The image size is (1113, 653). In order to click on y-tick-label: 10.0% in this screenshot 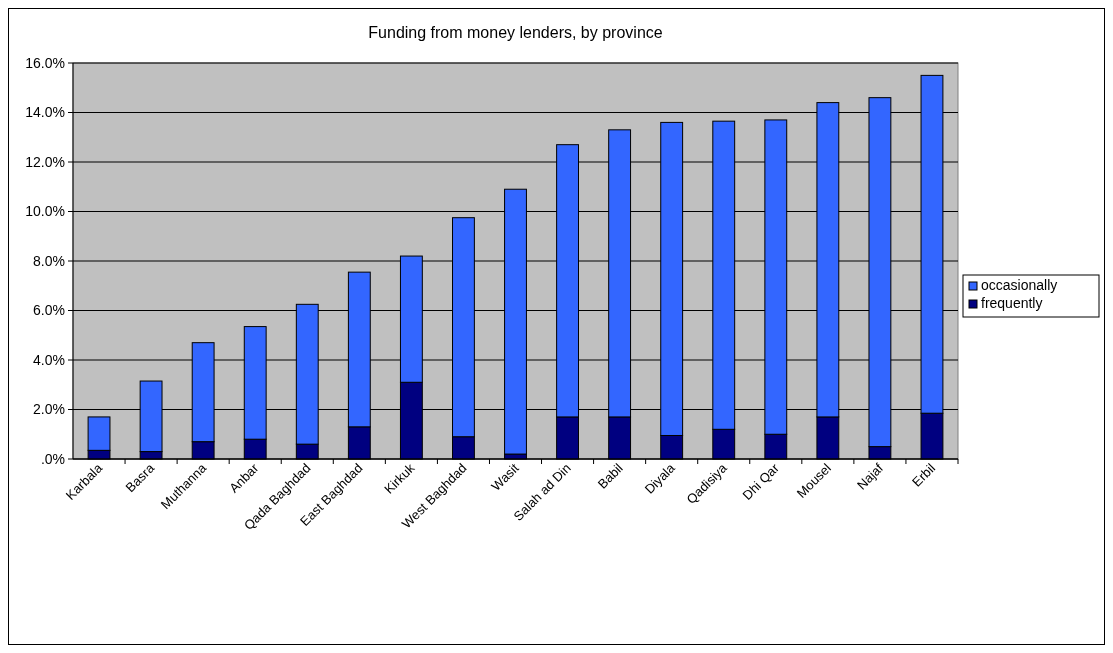, I will do `click(45, 211)`.